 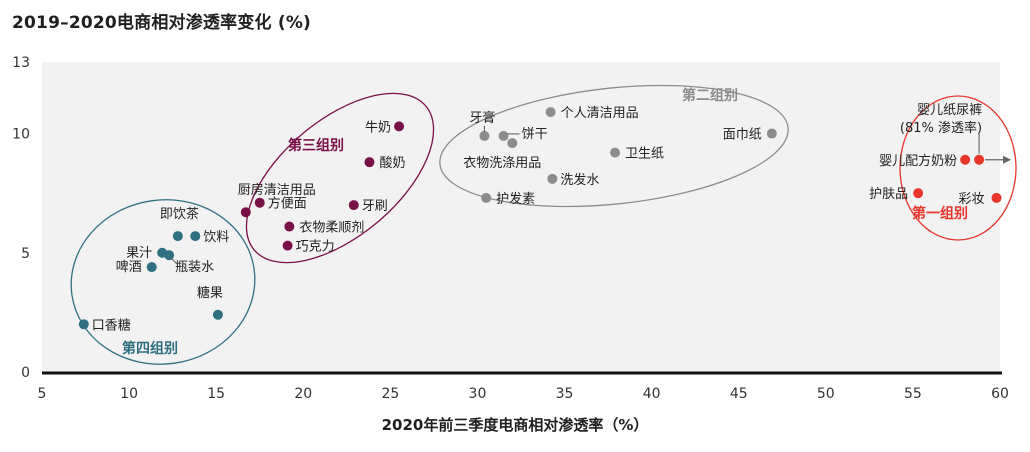 What do you see at coordinates (888, 194) in the screenshot?
I see `point-label: 护肤品` at bounding box center [888, 194].